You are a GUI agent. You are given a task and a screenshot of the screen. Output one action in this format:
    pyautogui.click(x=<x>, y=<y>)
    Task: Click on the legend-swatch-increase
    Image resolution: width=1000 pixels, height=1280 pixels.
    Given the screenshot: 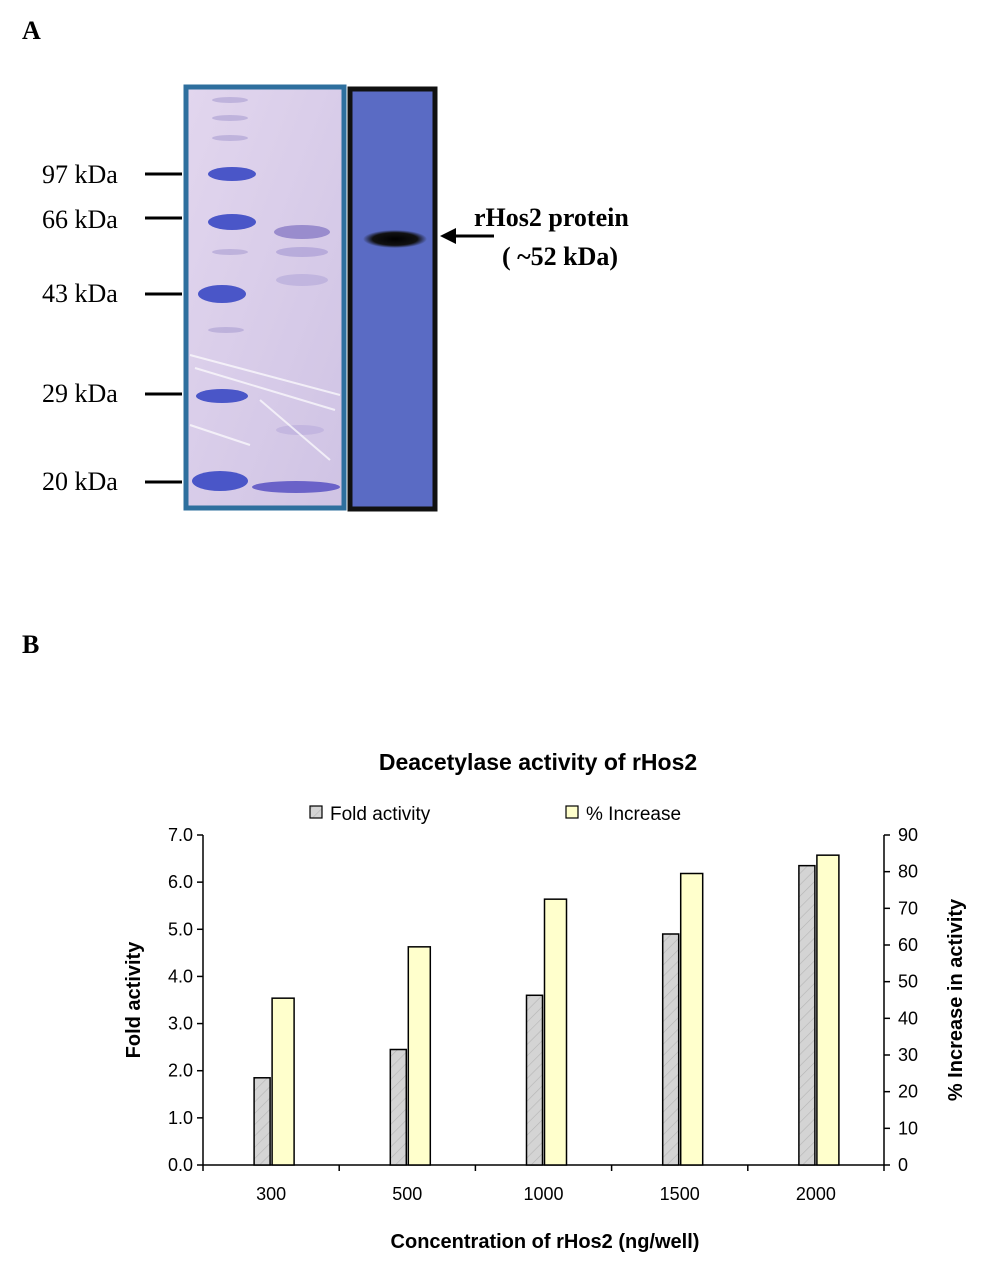 What is the action you would take?
    pyautogui.click(x=572, y=812)
    